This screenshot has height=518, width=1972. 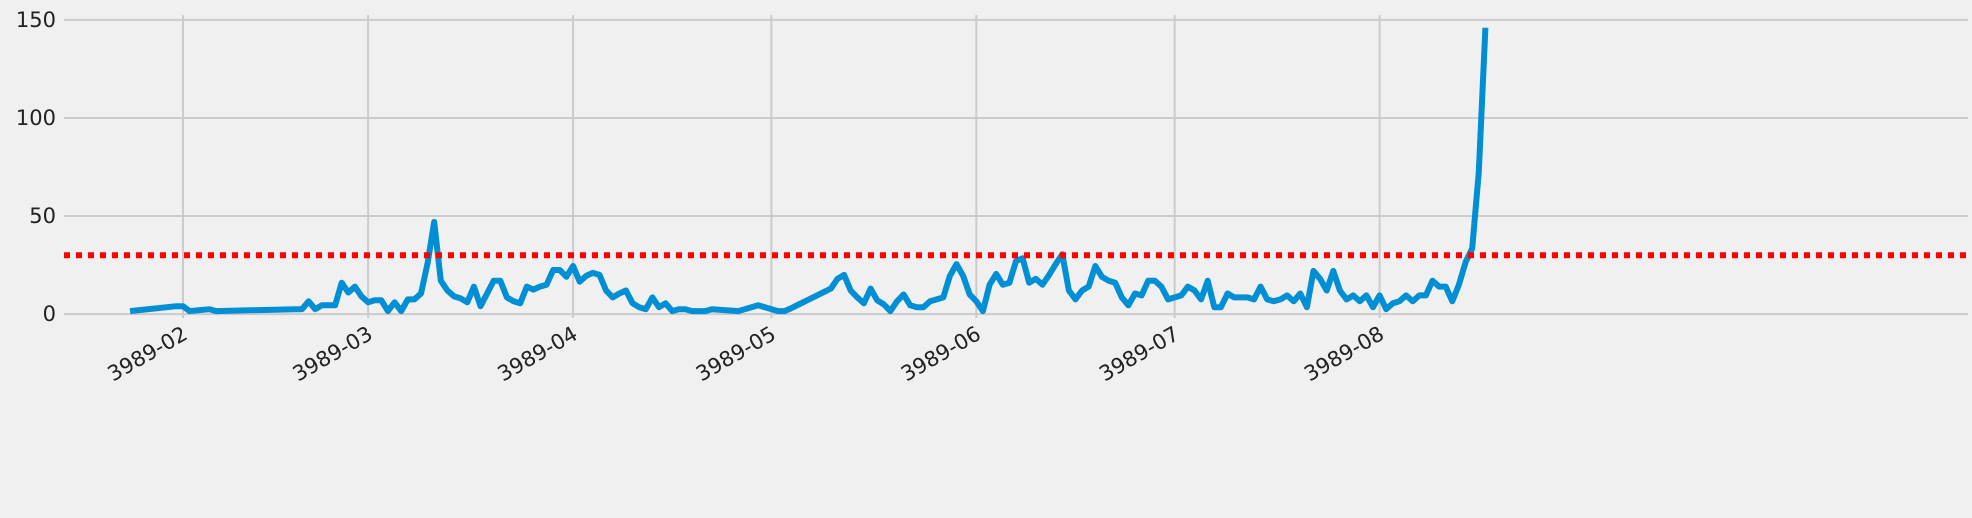 I want to click on y-tick-label: 150, so click(x=36, y=20).